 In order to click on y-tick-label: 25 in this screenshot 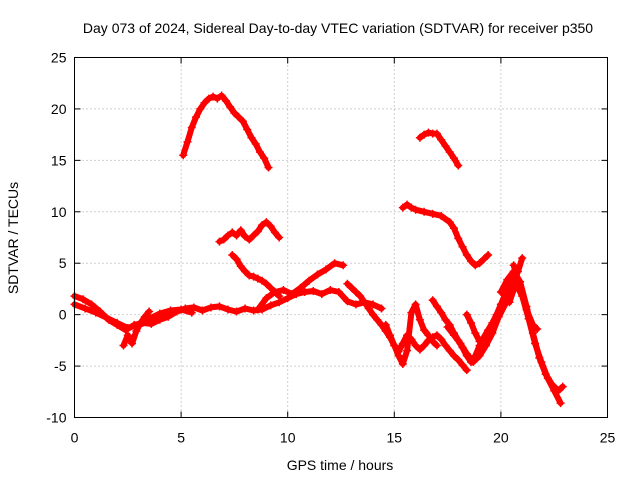, I will do `click(59, 58)`.